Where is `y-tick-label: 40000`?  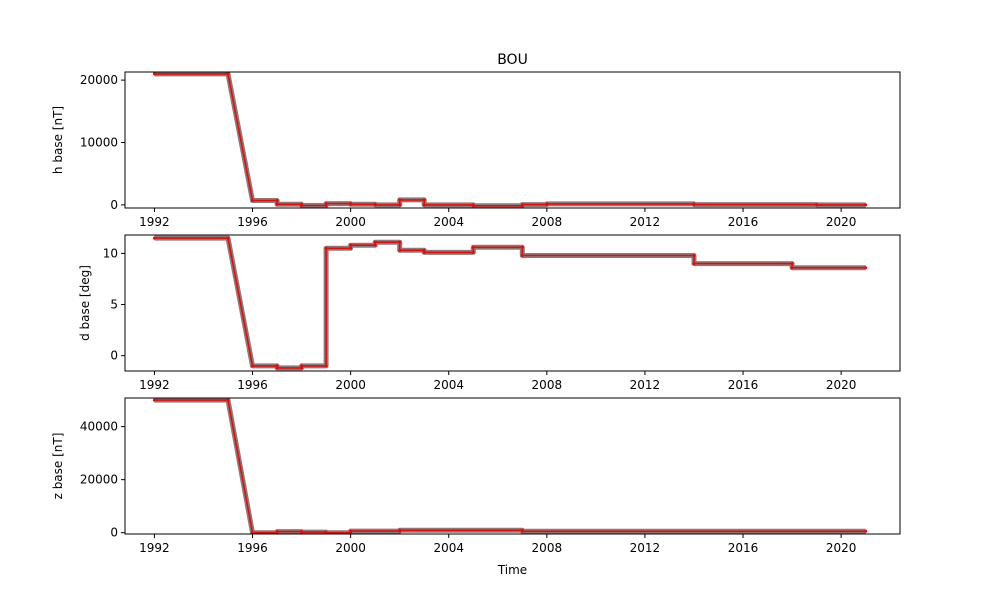 y-tick-label: 40000 is located at coordinates (99, 427).